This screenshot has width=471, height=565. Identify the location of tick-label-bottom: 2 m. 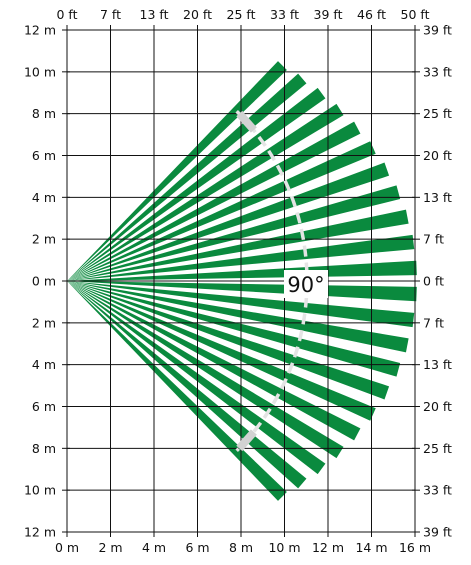
(110, 547).